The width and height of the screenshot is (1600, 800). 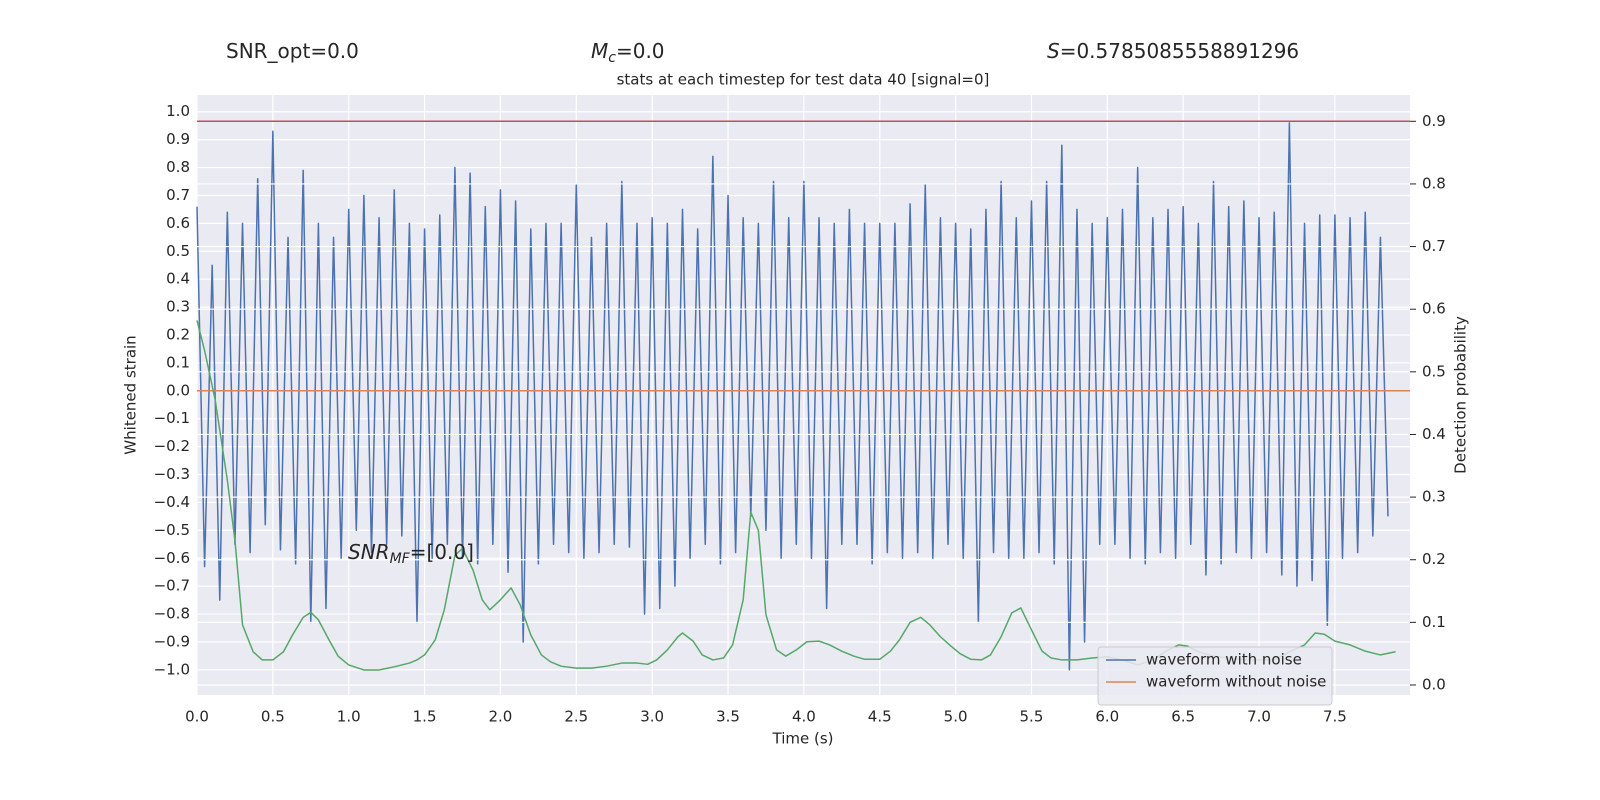 I want to click on y-tick-label: 0.3, so click(x=178, y=307).